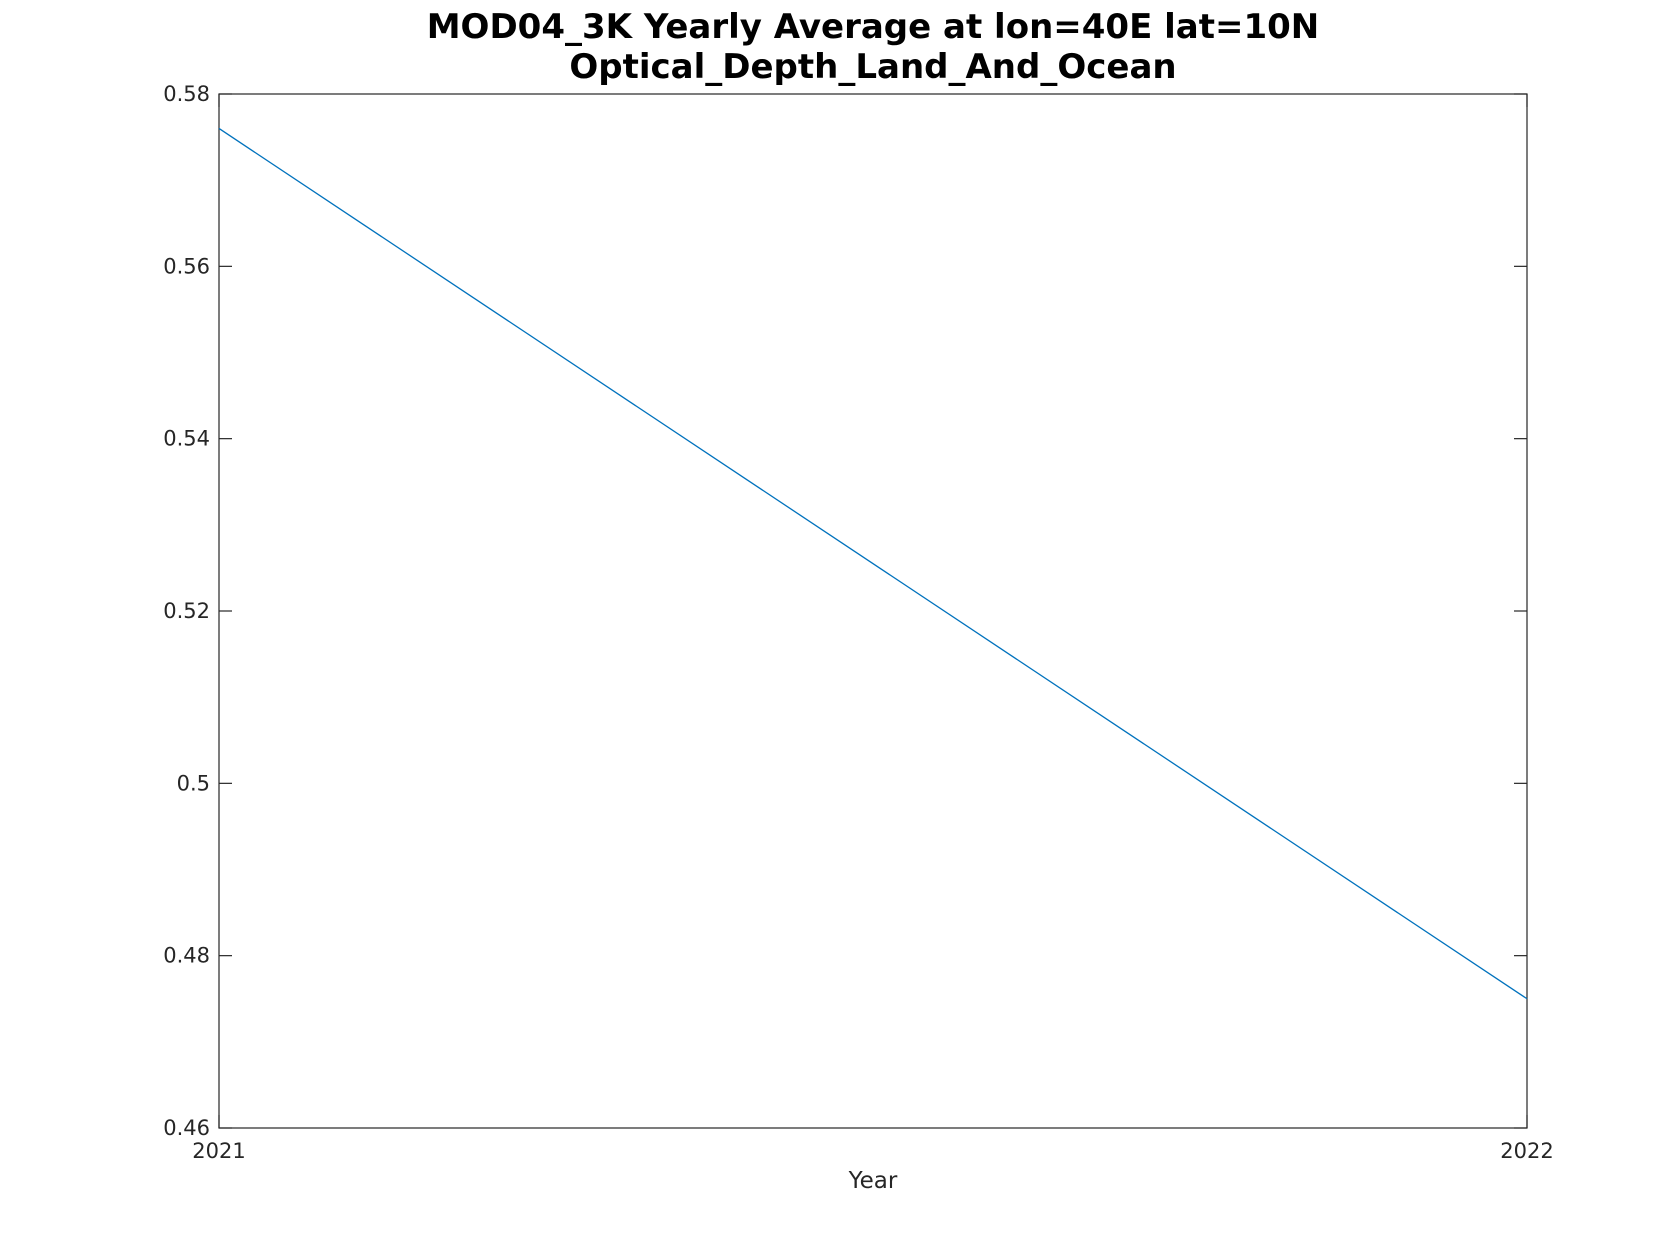 This screenshot has height=1250, width=1667. I want to click on x-axis-label: Year, so click(873, 1181).